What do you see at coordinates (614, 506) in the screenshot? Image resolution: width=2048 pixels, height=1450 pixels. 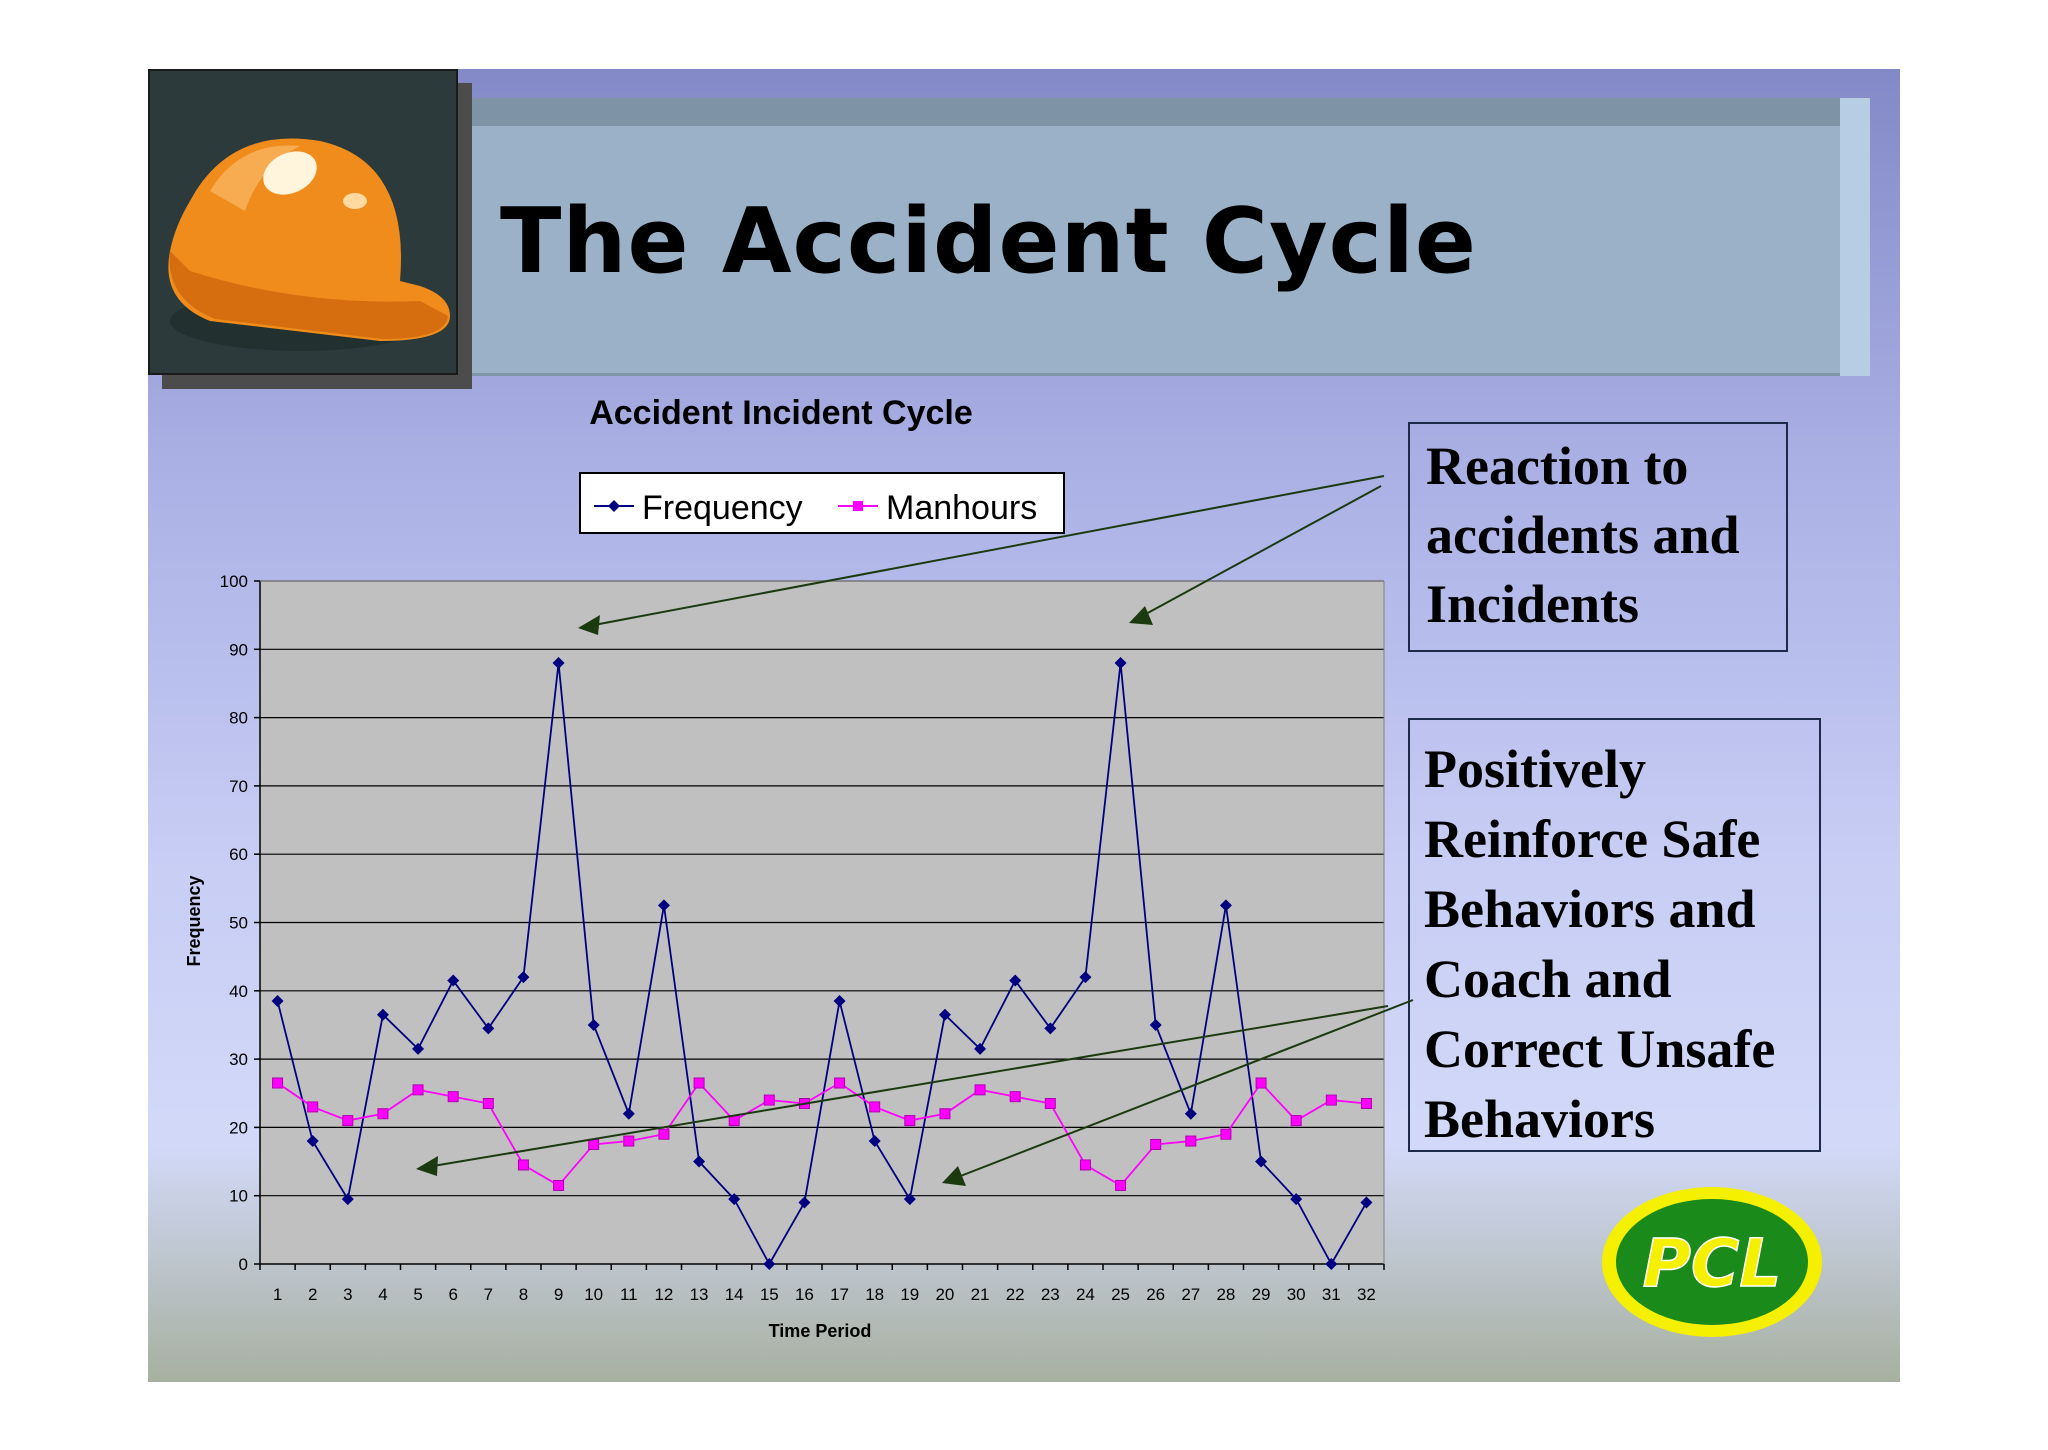 I see `legend-frequency-marker` at bounding box center [614, 506].